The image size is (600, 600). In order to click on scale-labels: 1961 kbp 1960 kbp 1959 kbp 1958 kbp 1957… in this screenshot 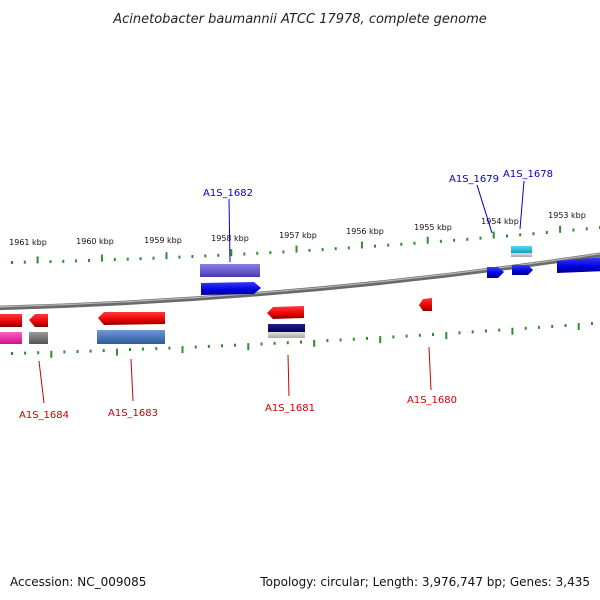, I will do `click(297, 229)`.